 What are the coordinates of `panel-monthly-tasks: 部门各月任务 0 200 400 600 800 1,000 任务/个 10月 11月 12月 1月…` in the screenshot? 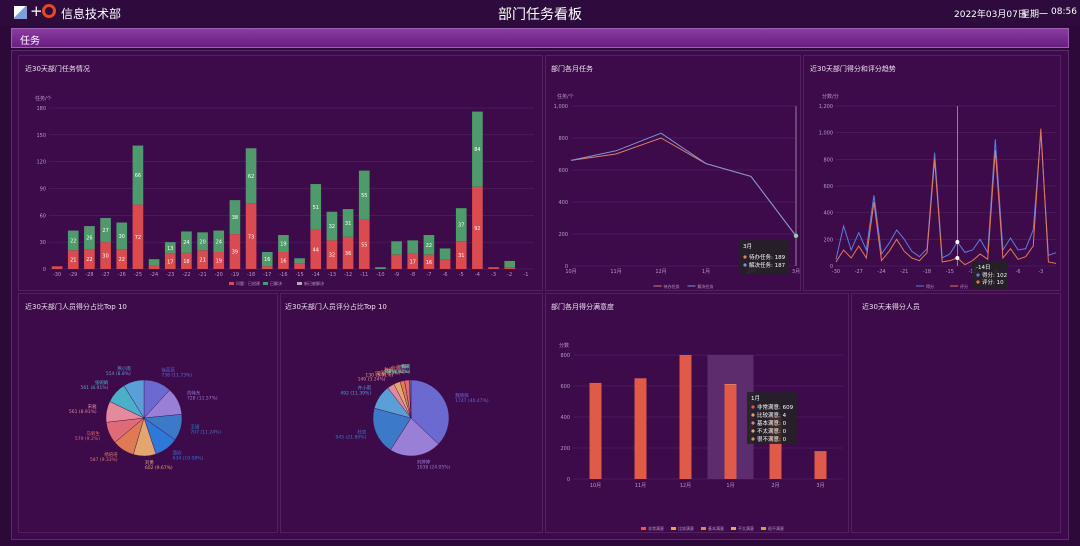 It's located at (673, 173).